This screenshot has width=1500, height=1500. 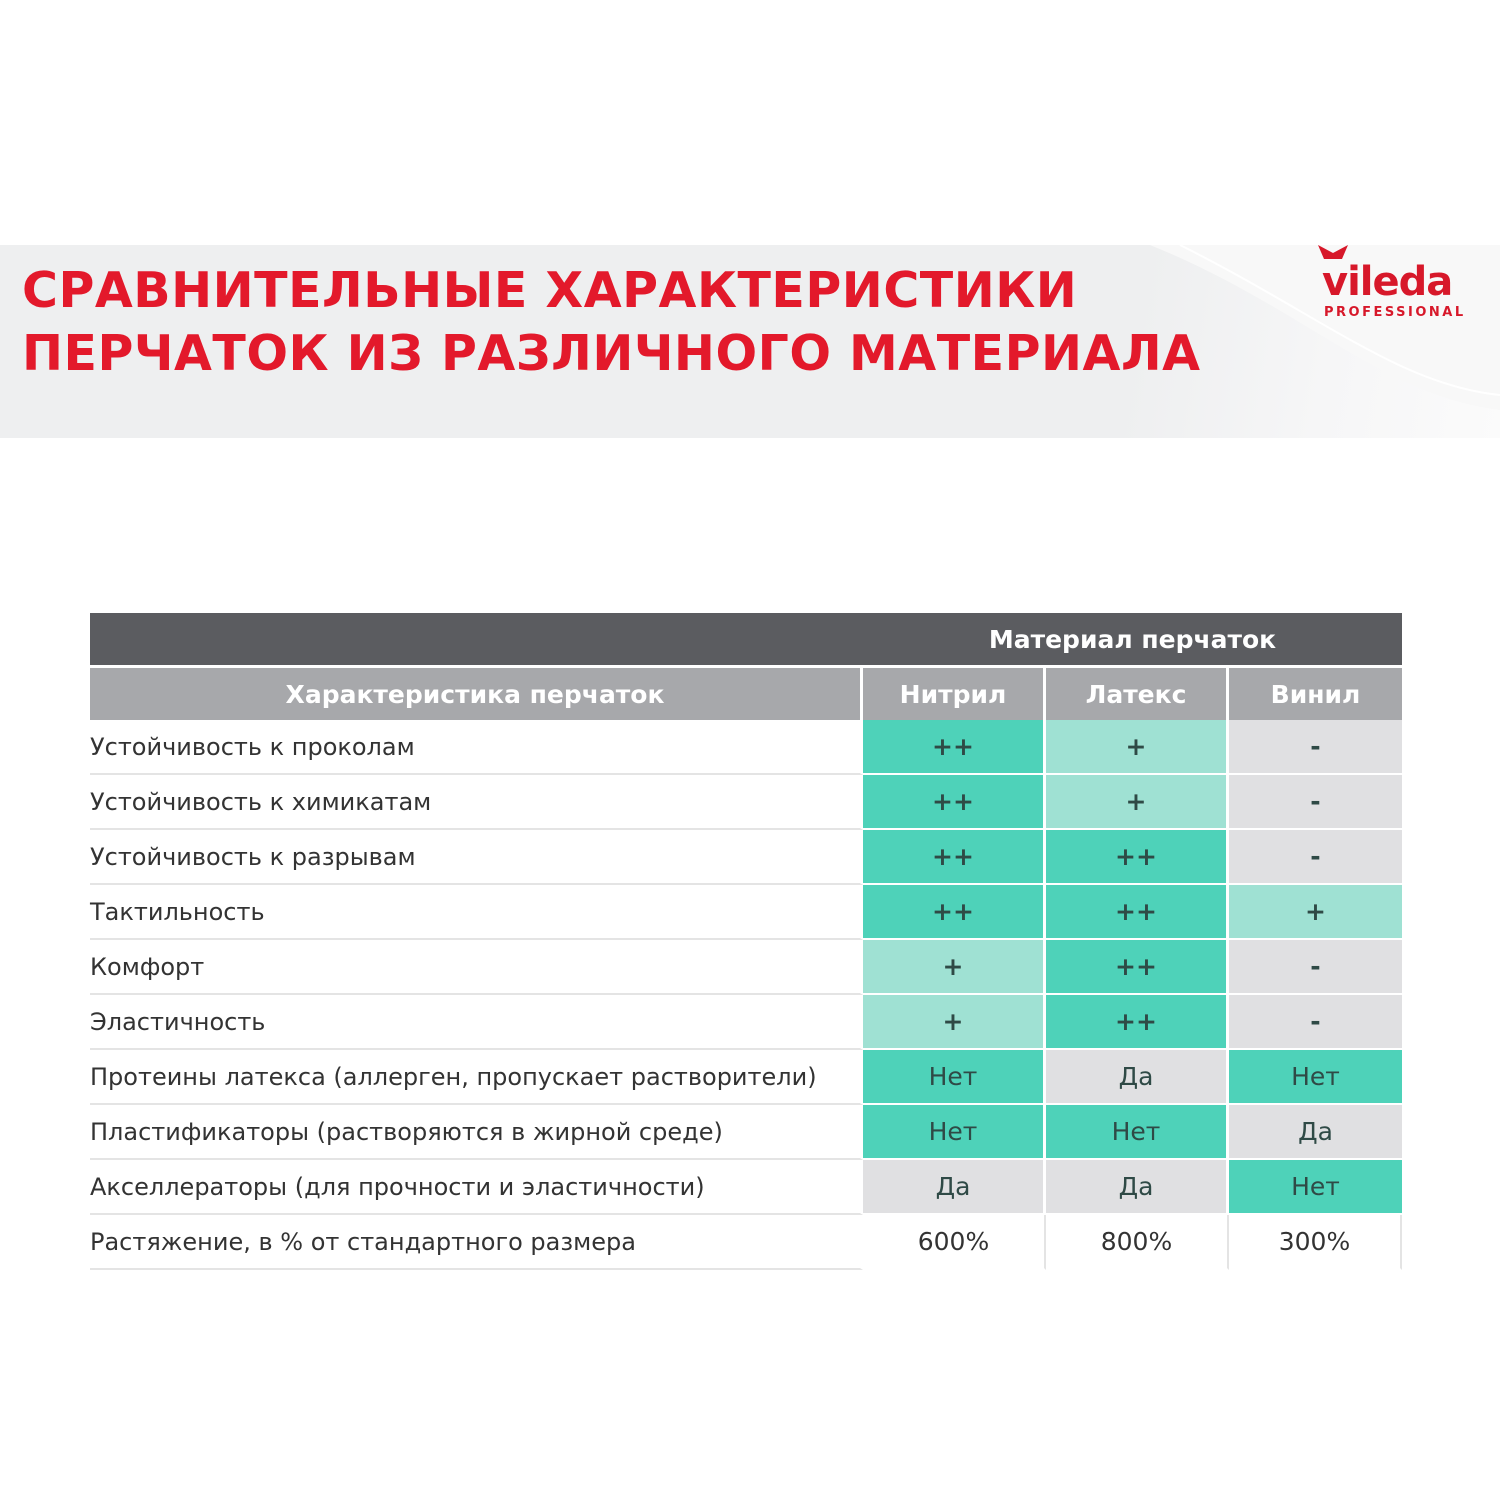 What do you see at coordinates (476, 857) in the screenshot?
I see `row-label: Устойчивость к разрывам` at bounding box center [476, 857].